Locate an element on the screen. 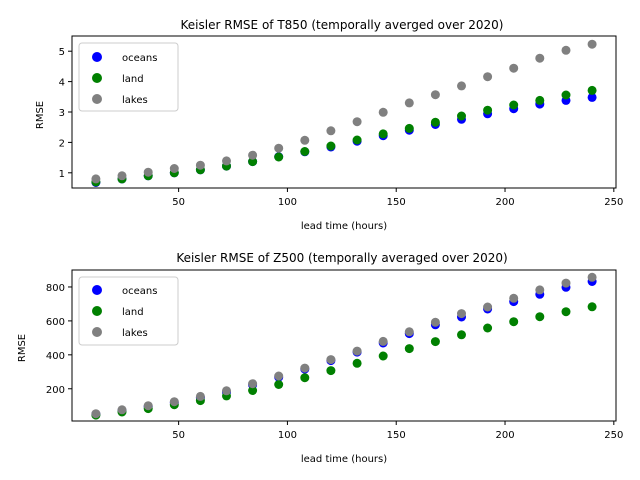 This screenshot has width=640, height=480. point-oceans is located at coordinates (592, 97).